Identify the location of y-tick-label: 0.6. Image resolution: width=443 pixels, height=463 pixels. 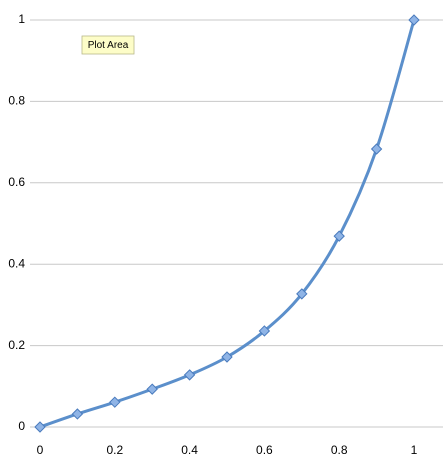
(16, 182).